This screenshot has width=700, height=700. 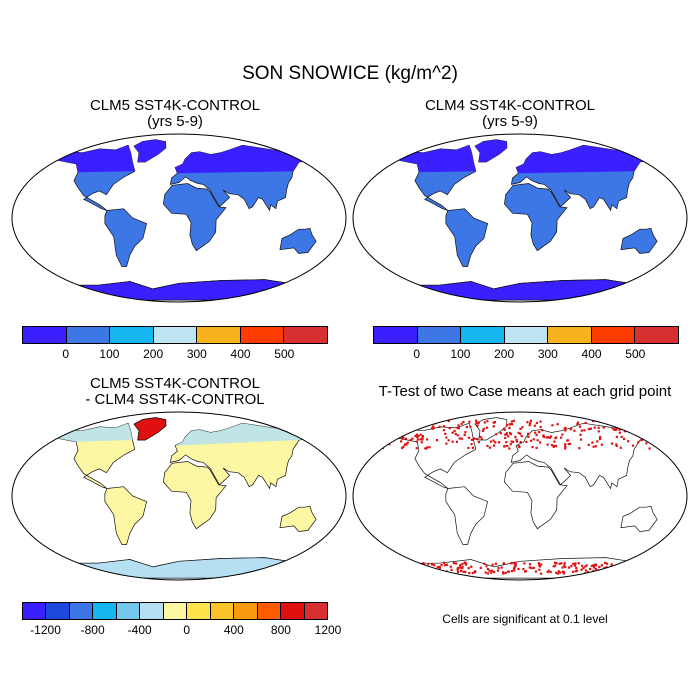 I want to click on snow-region-northAmerica, so click(x=437, y=159).